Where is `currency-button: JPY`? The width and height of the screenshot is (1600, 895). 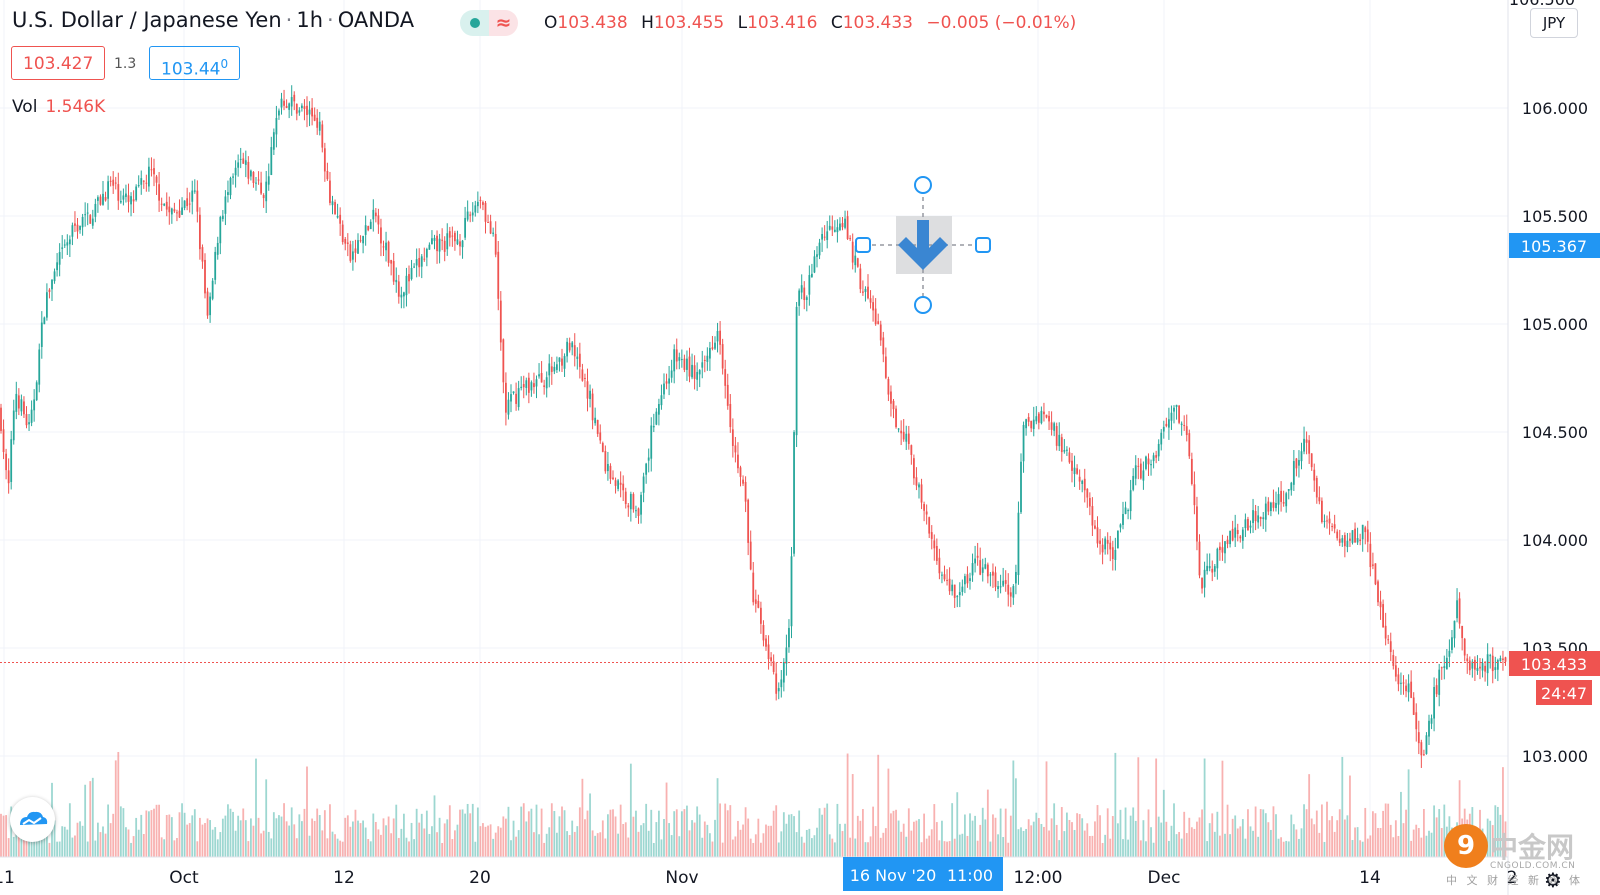
currency-button: JPY is located at coordinates (1554, 23).